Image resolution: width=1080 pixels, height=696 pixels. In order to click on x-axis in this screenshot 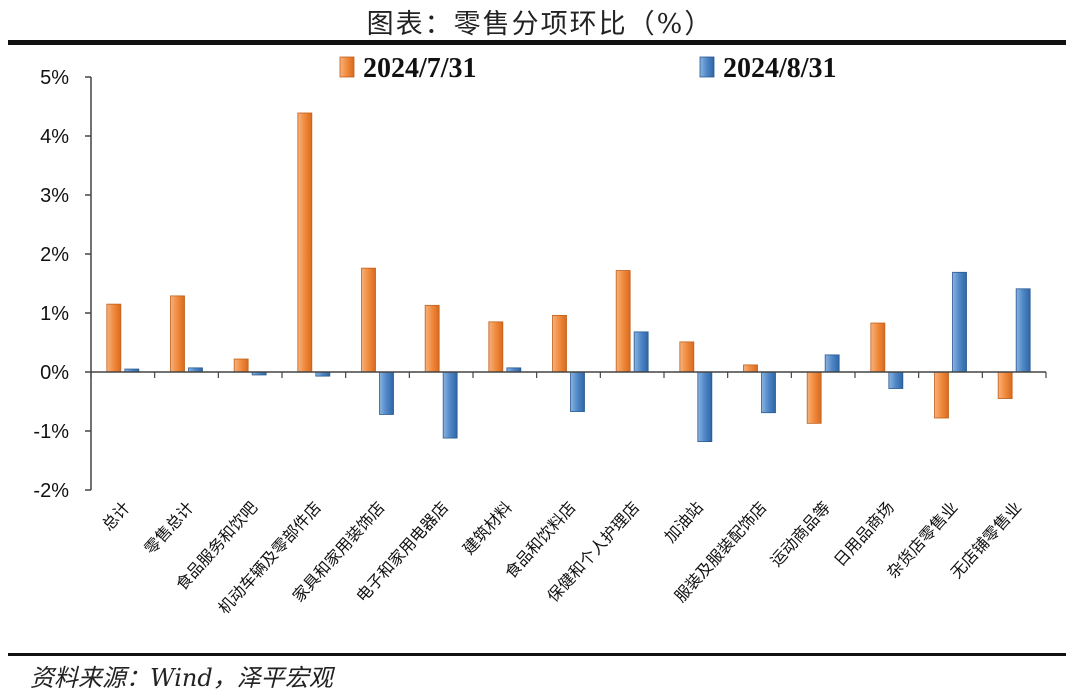, I will do `click(568, 374)`.